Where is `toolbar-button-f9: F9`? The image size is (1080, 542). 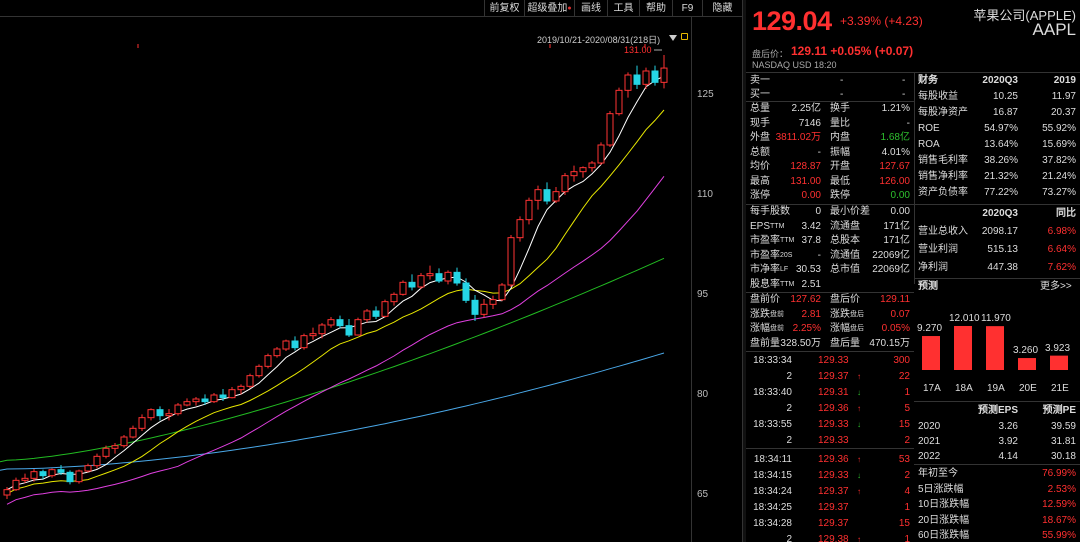
toolbar-button-f9: F9 is located at coordinates (687, 8).